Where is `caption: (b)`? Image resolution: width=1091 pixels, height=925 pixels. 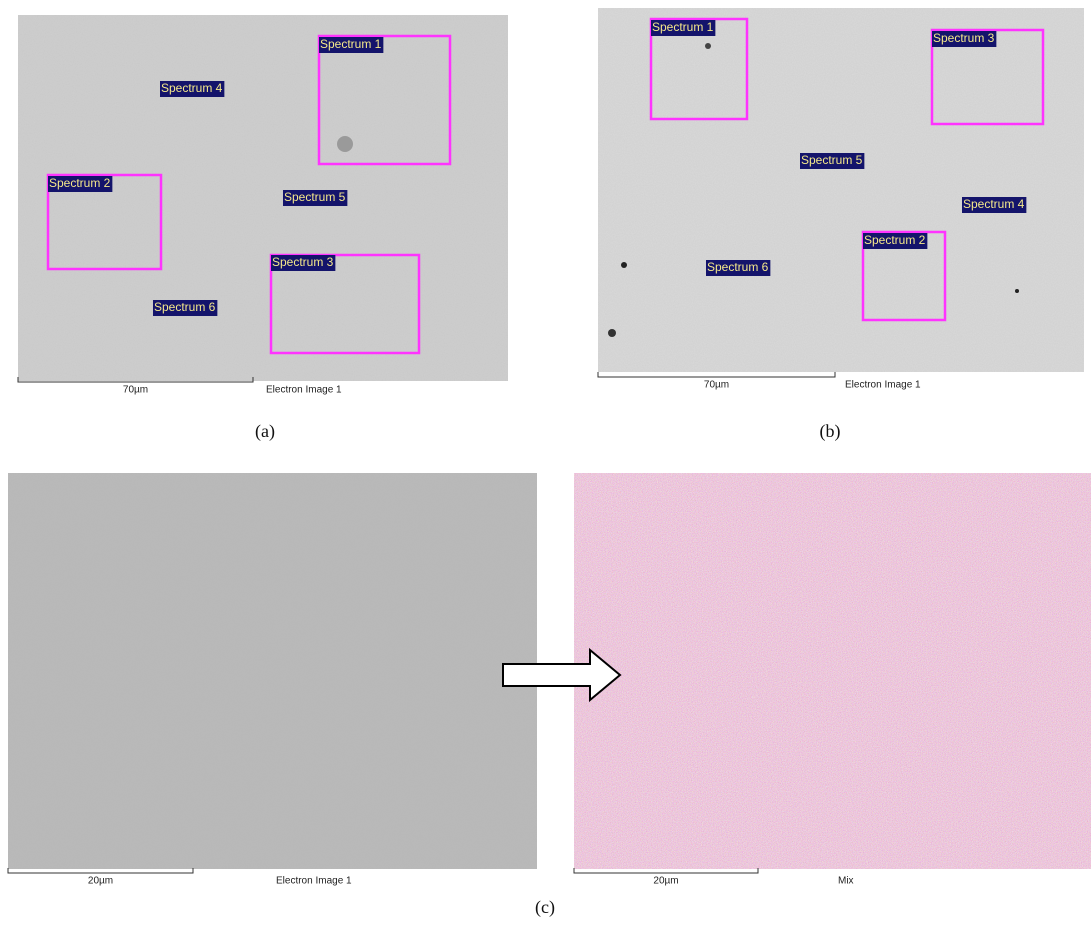 caption: (b) is located at coordinates (830, 431).